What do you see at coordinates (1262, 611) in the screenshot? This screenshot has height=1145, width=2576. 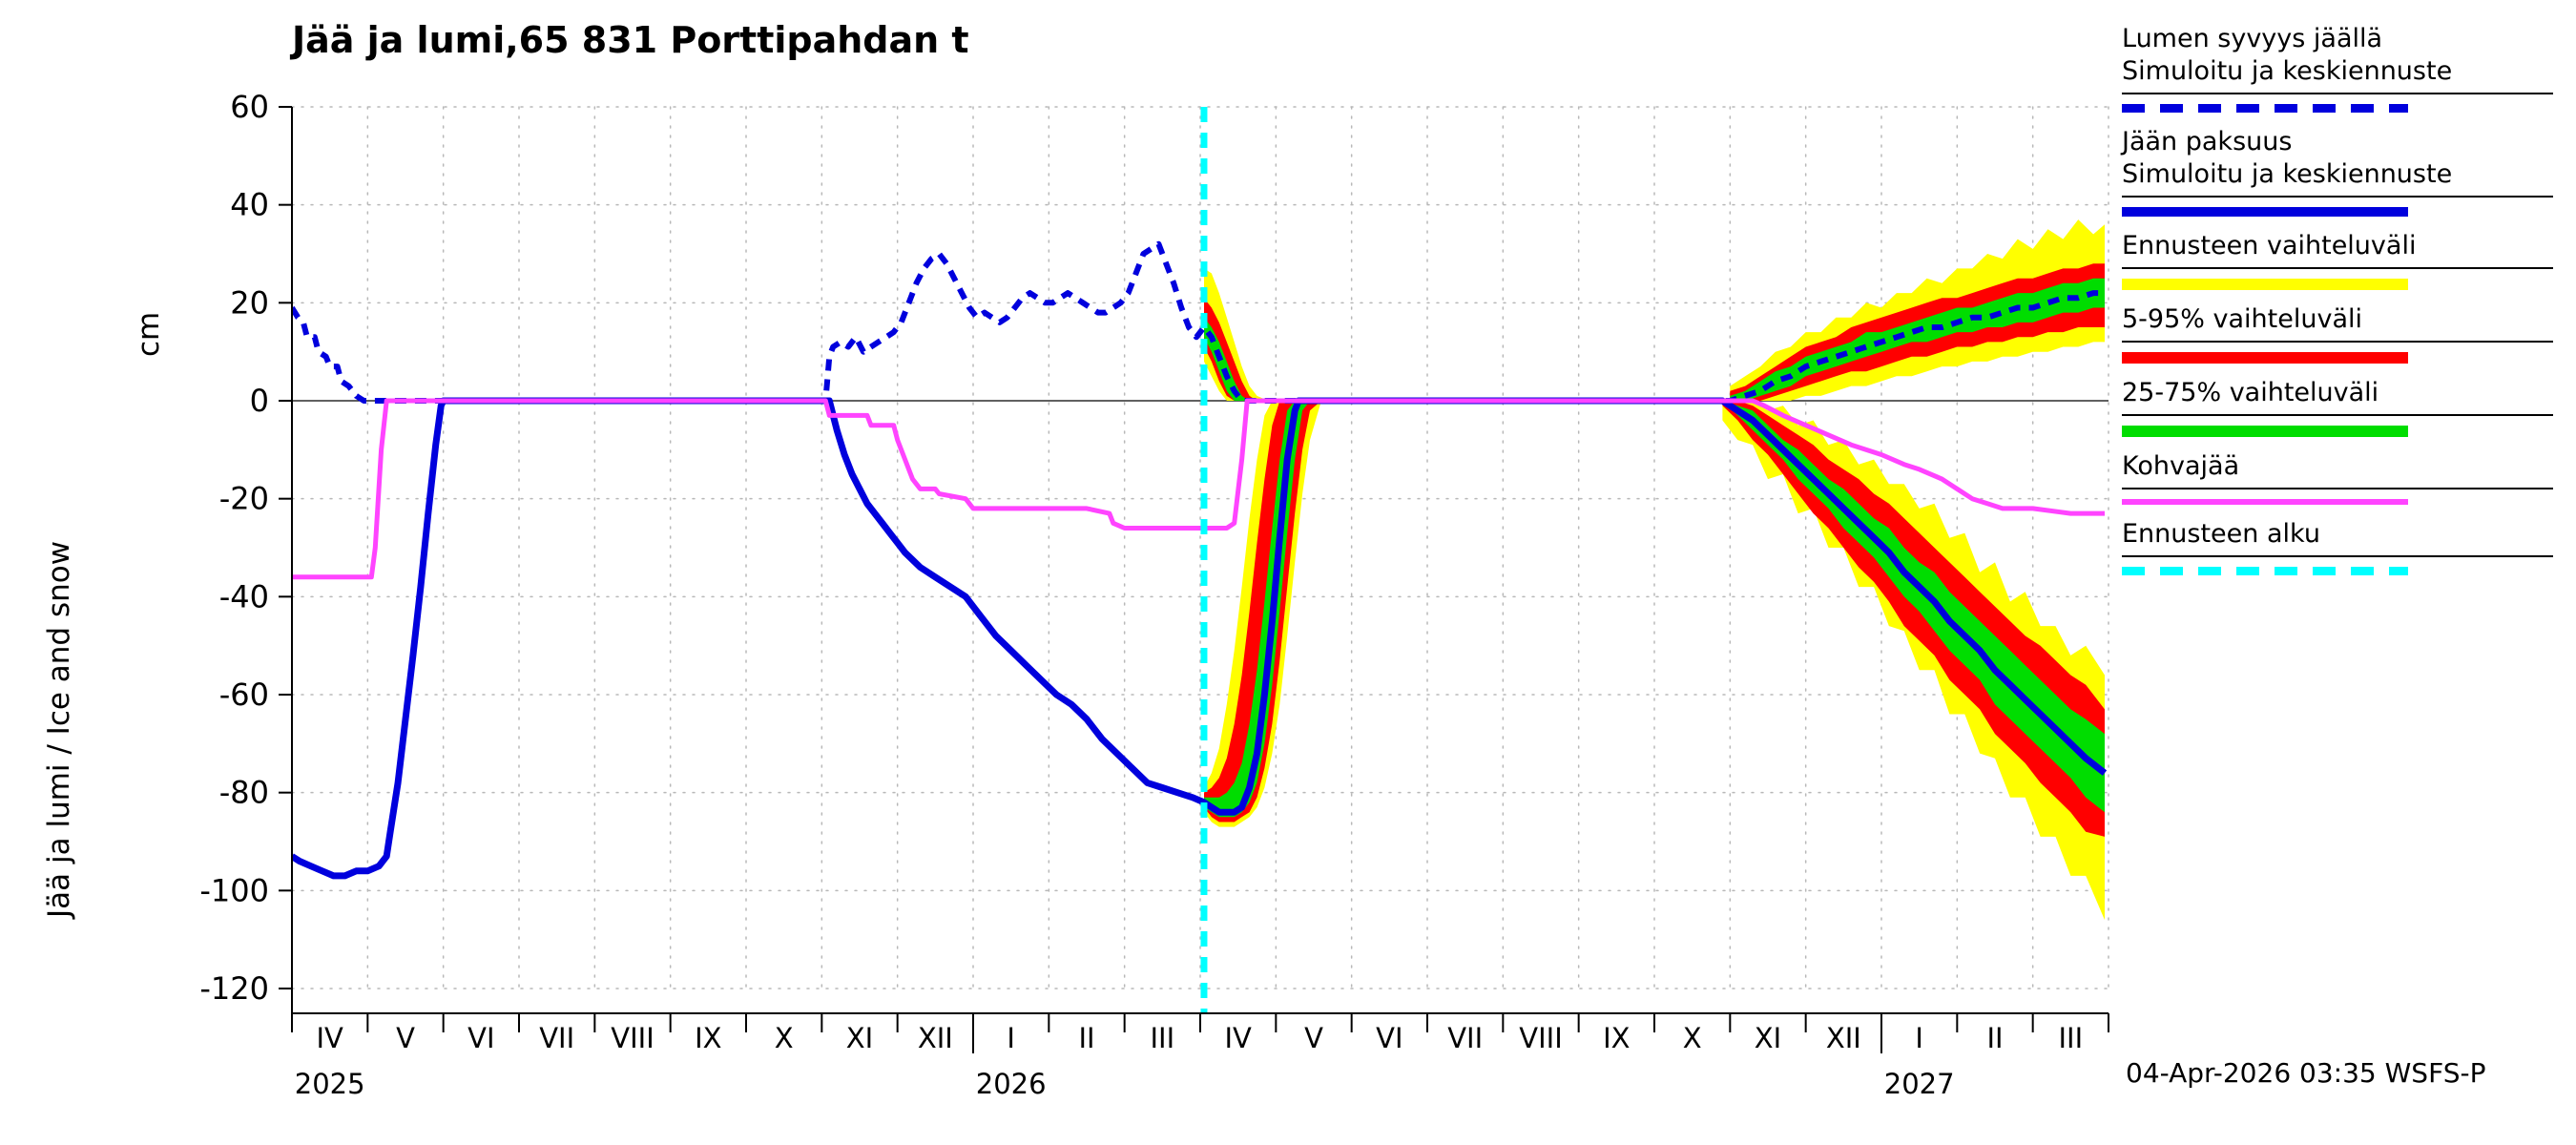 I see `band-red-ice-melt-spring-2026` at bounding box center [1262, 611].